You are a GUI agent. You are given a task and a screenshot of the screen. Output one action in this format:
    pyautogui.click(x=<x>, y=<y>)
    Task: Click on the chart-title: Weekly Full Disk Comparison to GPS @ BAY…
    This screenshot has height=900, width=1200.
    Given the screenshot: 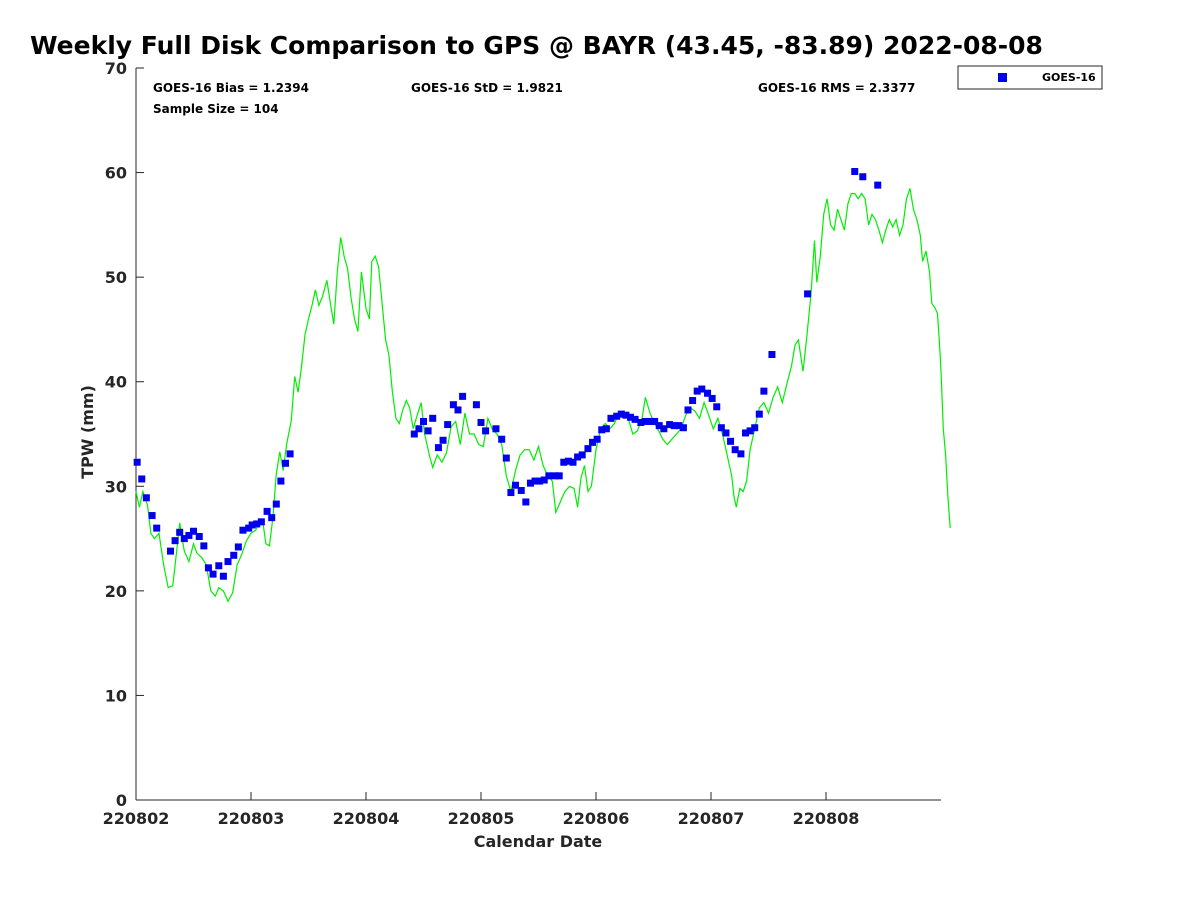 What is the action you would take?
    pyautogui.click(x=536, y=45)
    